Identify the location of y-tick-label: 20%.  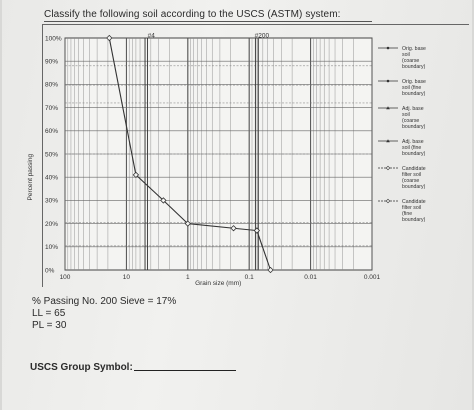
(51, 224).